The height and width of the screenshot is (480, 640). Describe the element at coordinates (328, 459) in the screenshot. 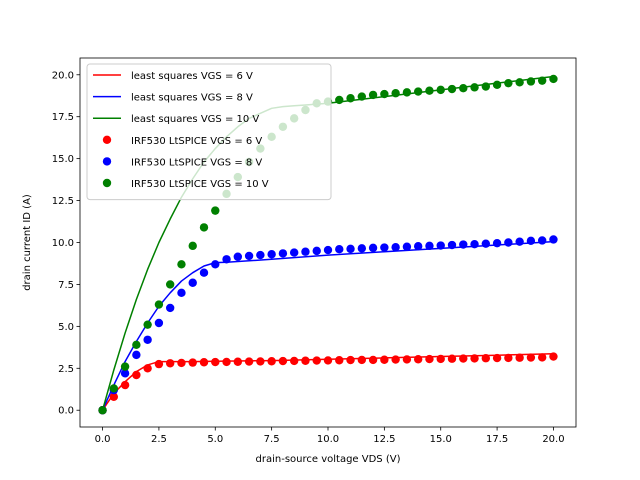

I see `x-axis-label: drain-source voltage VDS (V)` at that location.